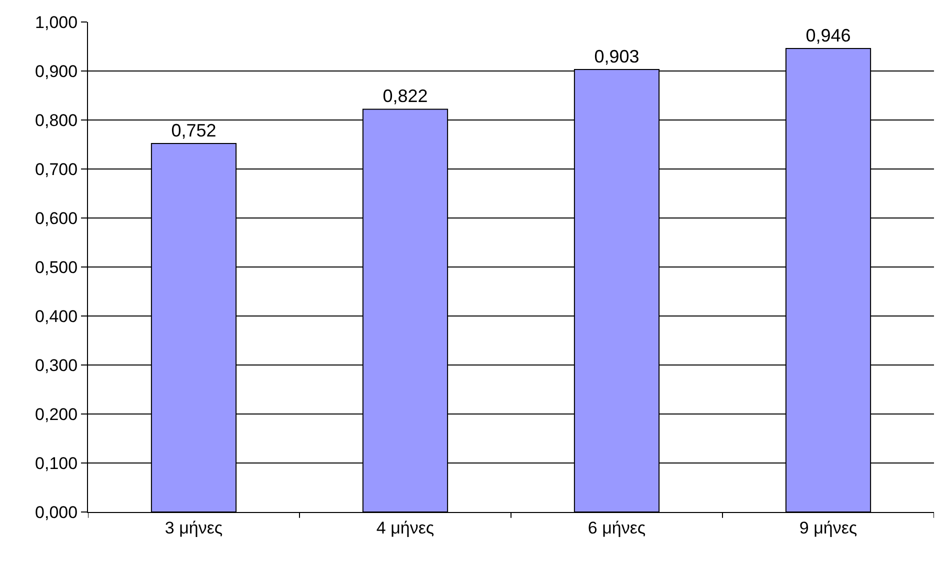 This screenshot has width=939, height=562. I want to click on y-tick-label: 0,600, so click(56, 218).